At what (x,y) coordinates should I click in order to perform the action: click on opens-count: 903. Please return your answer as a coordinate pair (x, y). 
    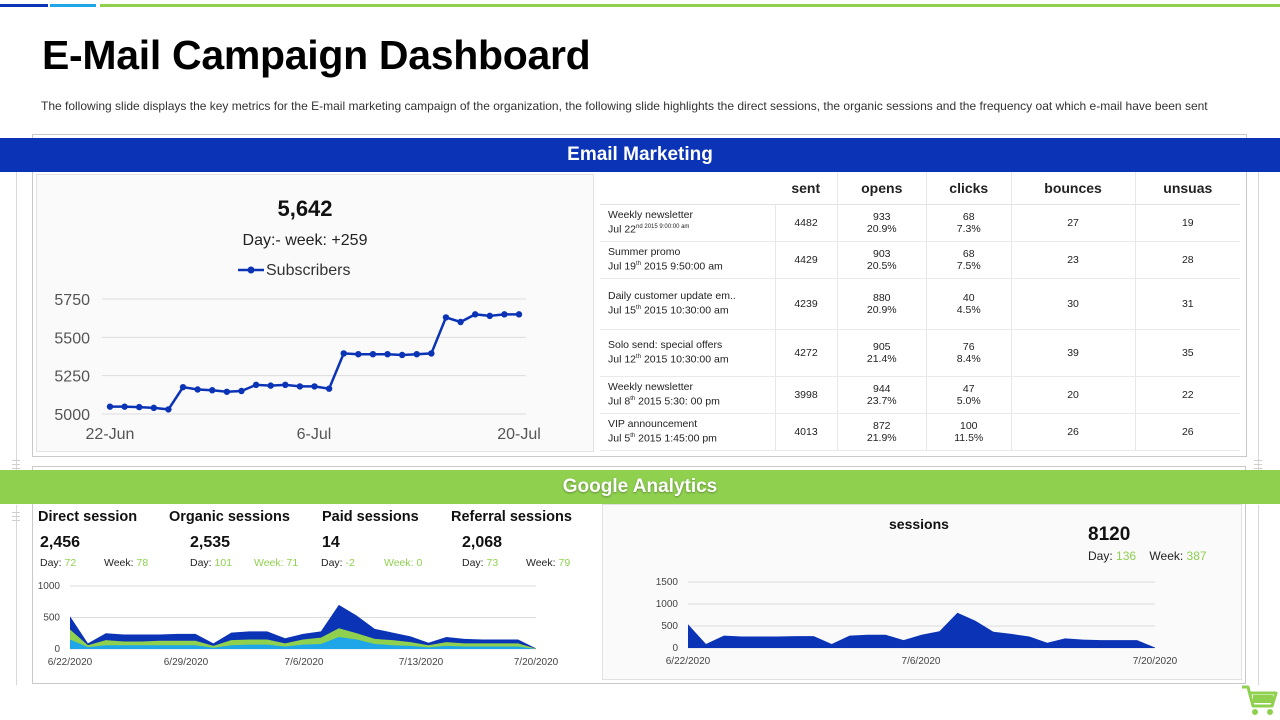
    Looking at the image, I should click on (881, 253).